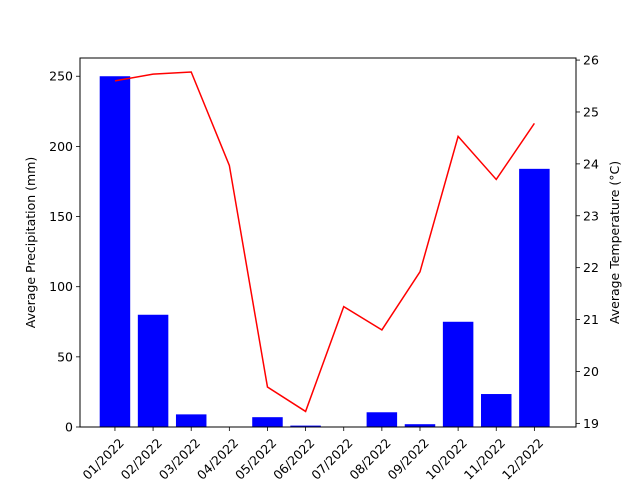 The height and width of the screenshot is (484, 640). What do you see at coordinates (61, 76) in the screenshot?
I see `left-tick-label: 250` at bounding box center [61, 76].